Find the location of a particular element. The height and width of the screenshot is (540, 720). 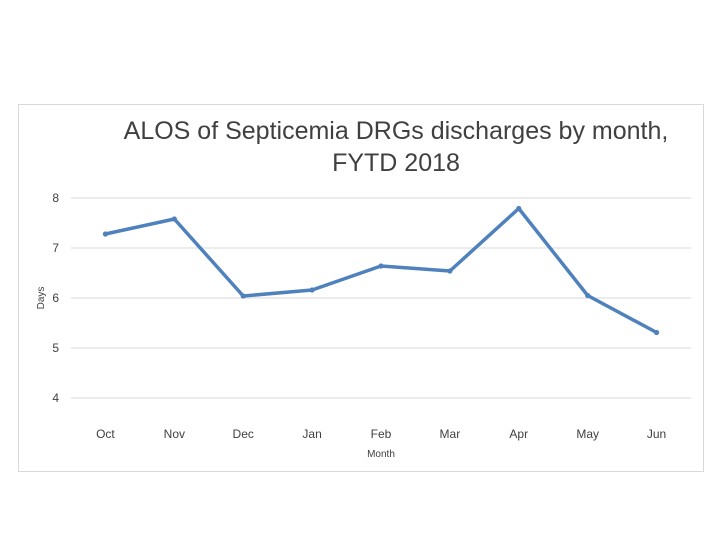

y-tick-label: 8 is located at coordinates (55, 198).